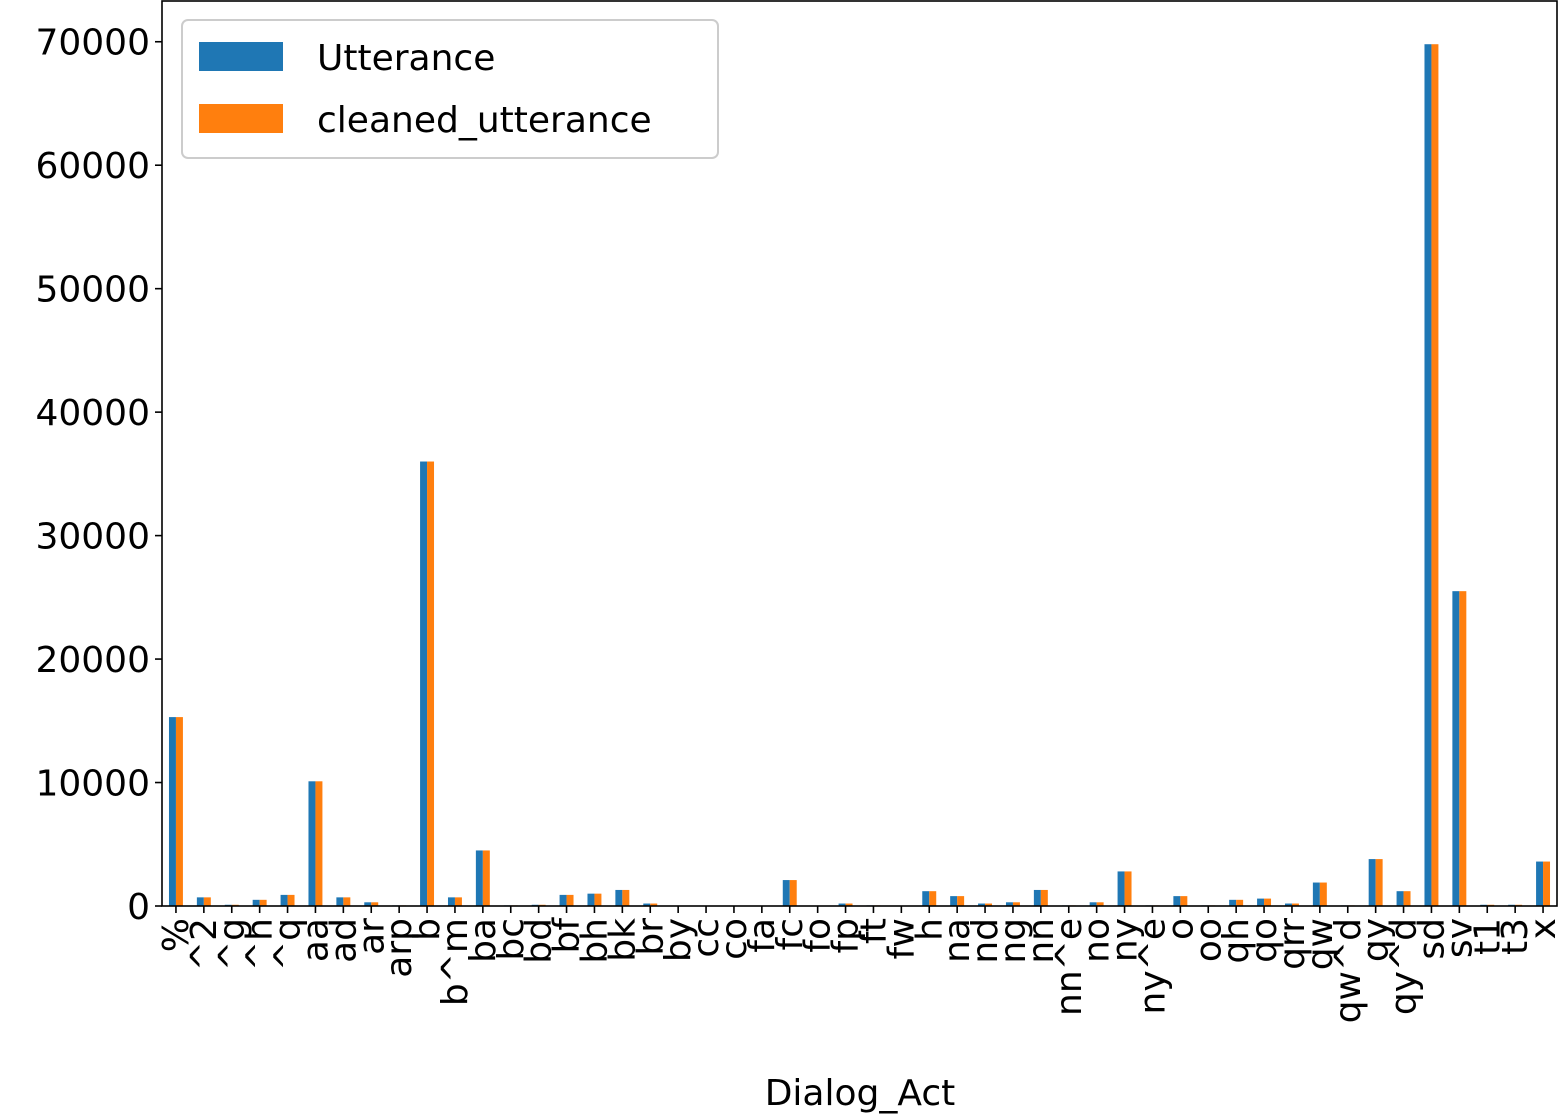 This screenshot has height=1116, width=1563. What do you see at coordinates (1459, 938) in the screenshot?
I see `x-tick-label: sv` at bounding box center [1459, 938].